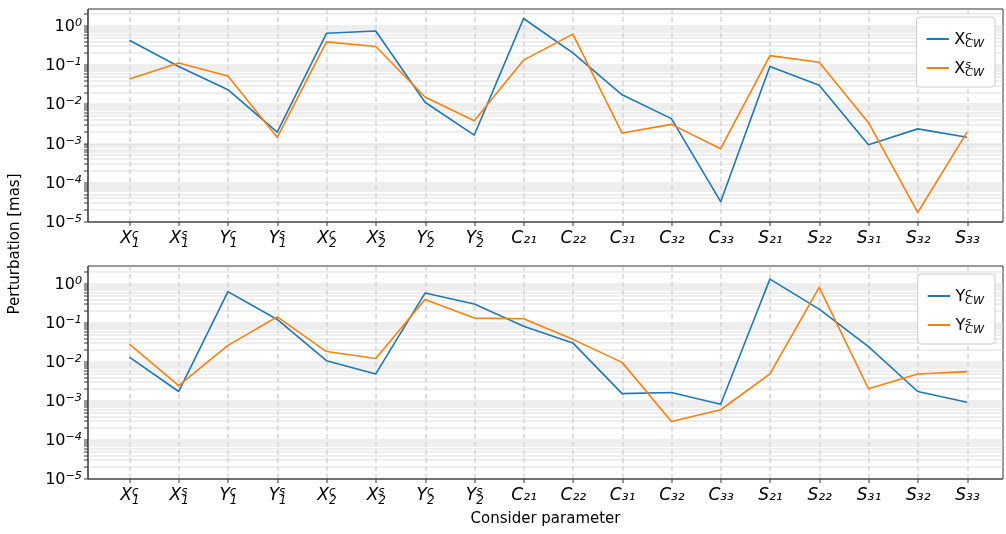  I want to click on x-axis-title: Consider parameter, so click(546, 518).